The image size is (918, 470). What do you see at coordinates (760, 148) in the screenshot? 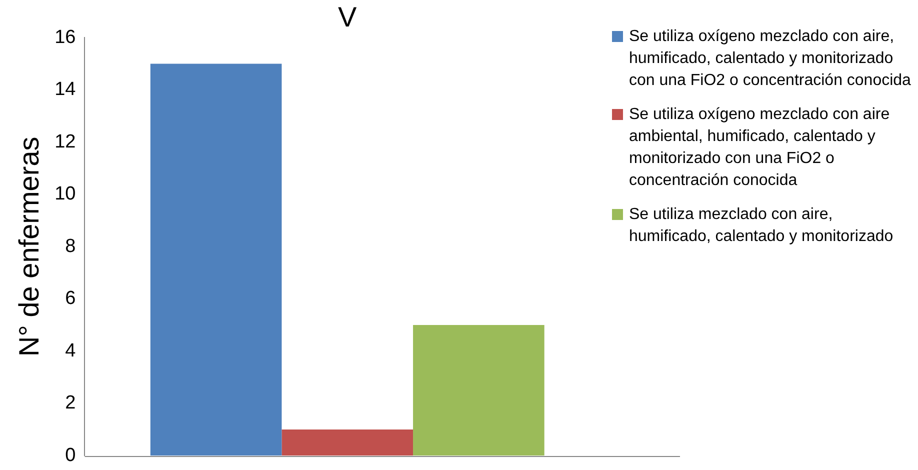
I see `legend-label: Se utiliza oxígeno mezclado con aire ambiental, humificado, calentado y monitorizado con una FiO2 o concentración conocida` at bounding box center [760, 148].